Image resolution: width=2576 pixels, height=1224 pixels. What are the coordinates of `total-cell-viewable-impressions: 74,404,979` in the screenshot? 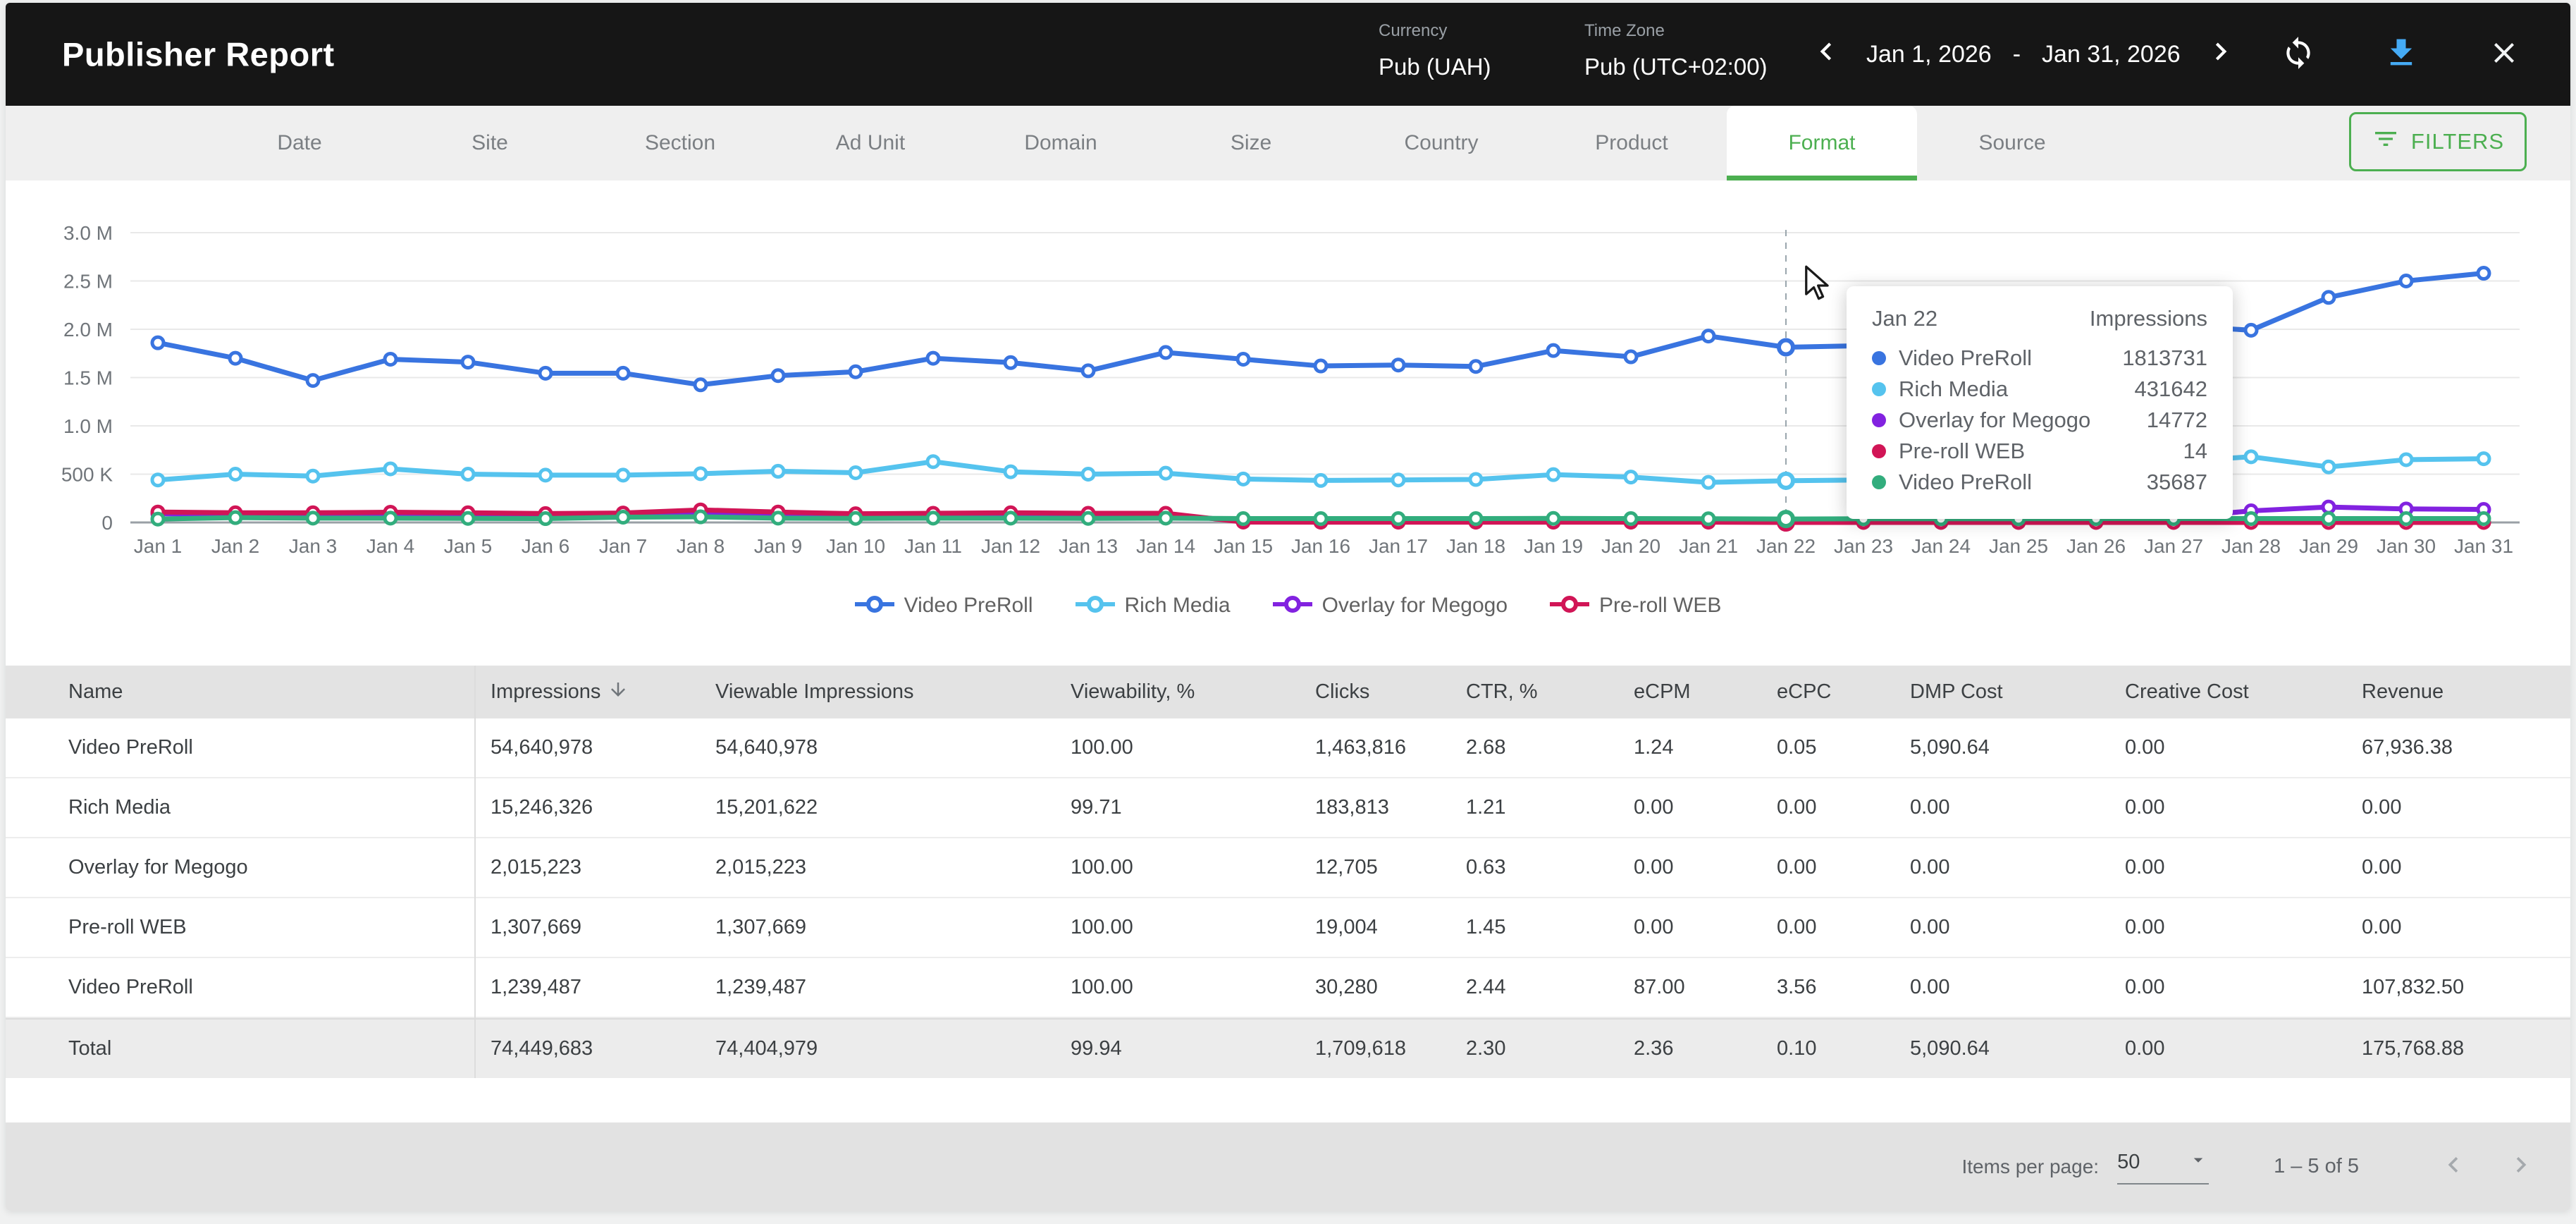 It's located at (767, 1048).